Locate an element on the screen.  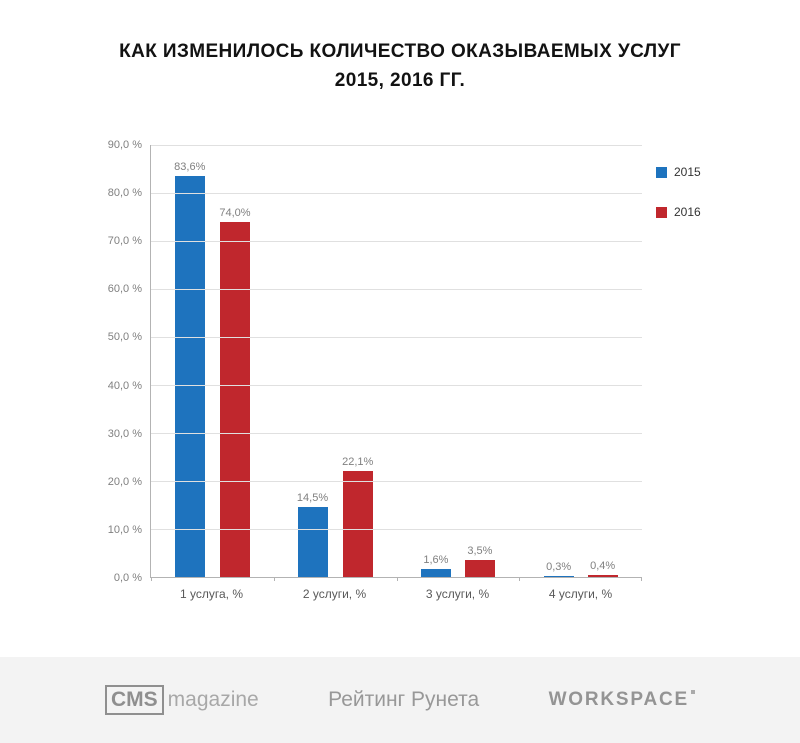
y-tick-label: 20,0 % is located at coordinates (124, 481).